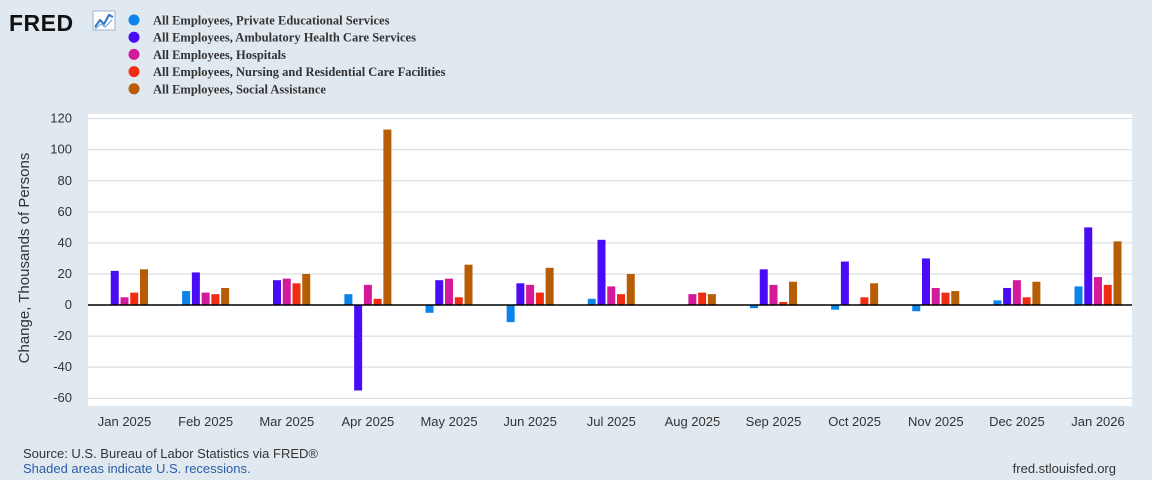 The height and width of the screenshot is (480, 1152). Describe the element at coordinates (286, 421) in the screenshot. I see `x-tick-label: Mar 2025` at that location.